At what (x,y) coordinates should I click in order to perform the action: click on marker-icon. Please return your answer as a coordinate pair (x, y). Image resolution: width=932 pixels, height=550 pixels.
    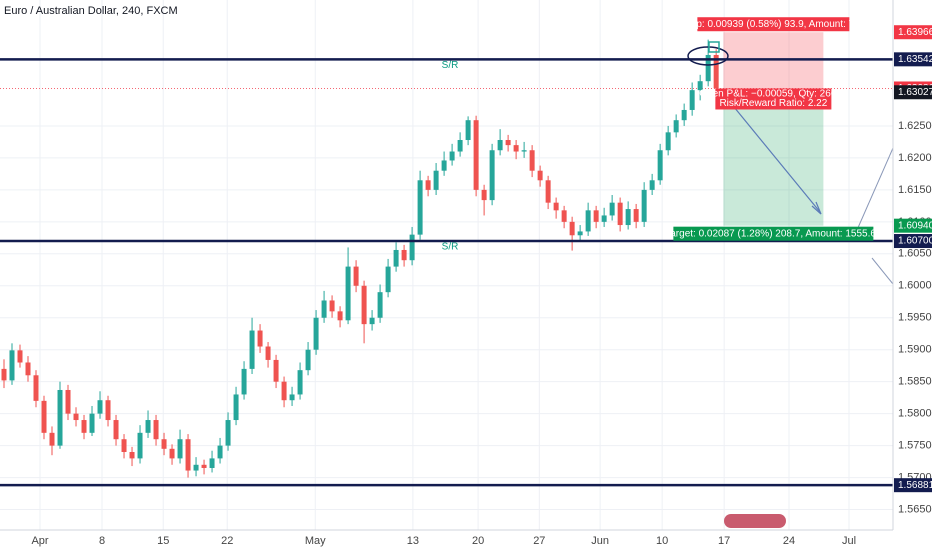
    Looking at the image, I should click on (714, 47).